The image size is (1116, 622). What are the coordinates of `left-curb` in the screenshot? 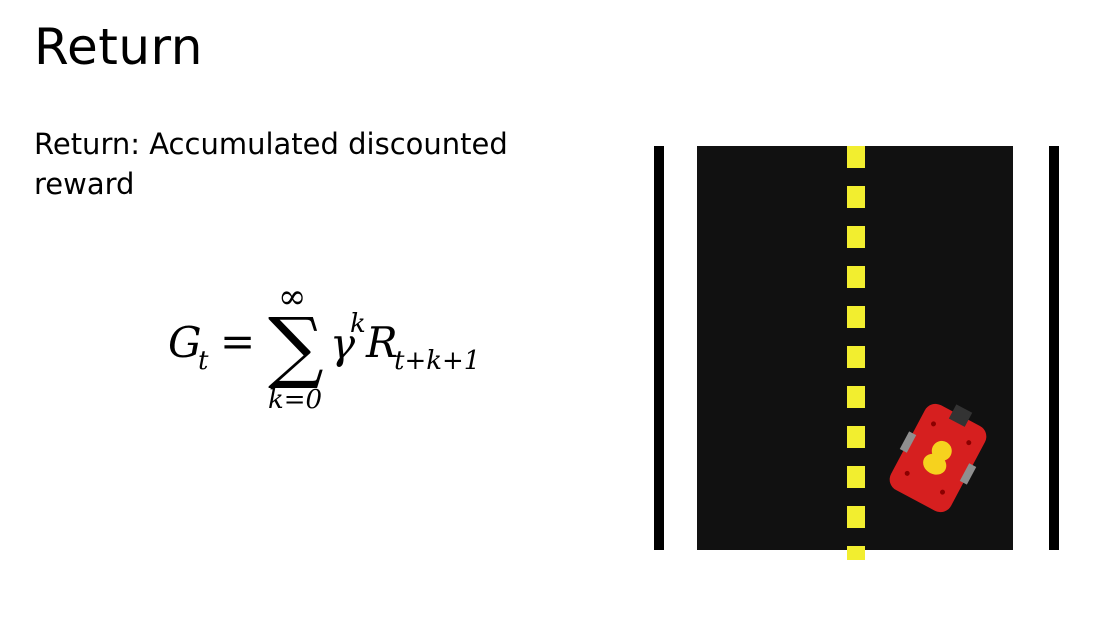 It's located at (659, 348).